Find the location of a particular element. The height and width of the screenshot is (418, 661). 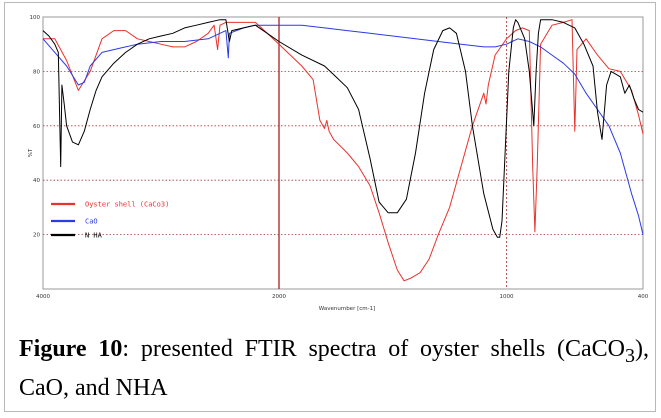

y-tick-label: 60 is located at coordinates (36, 127).